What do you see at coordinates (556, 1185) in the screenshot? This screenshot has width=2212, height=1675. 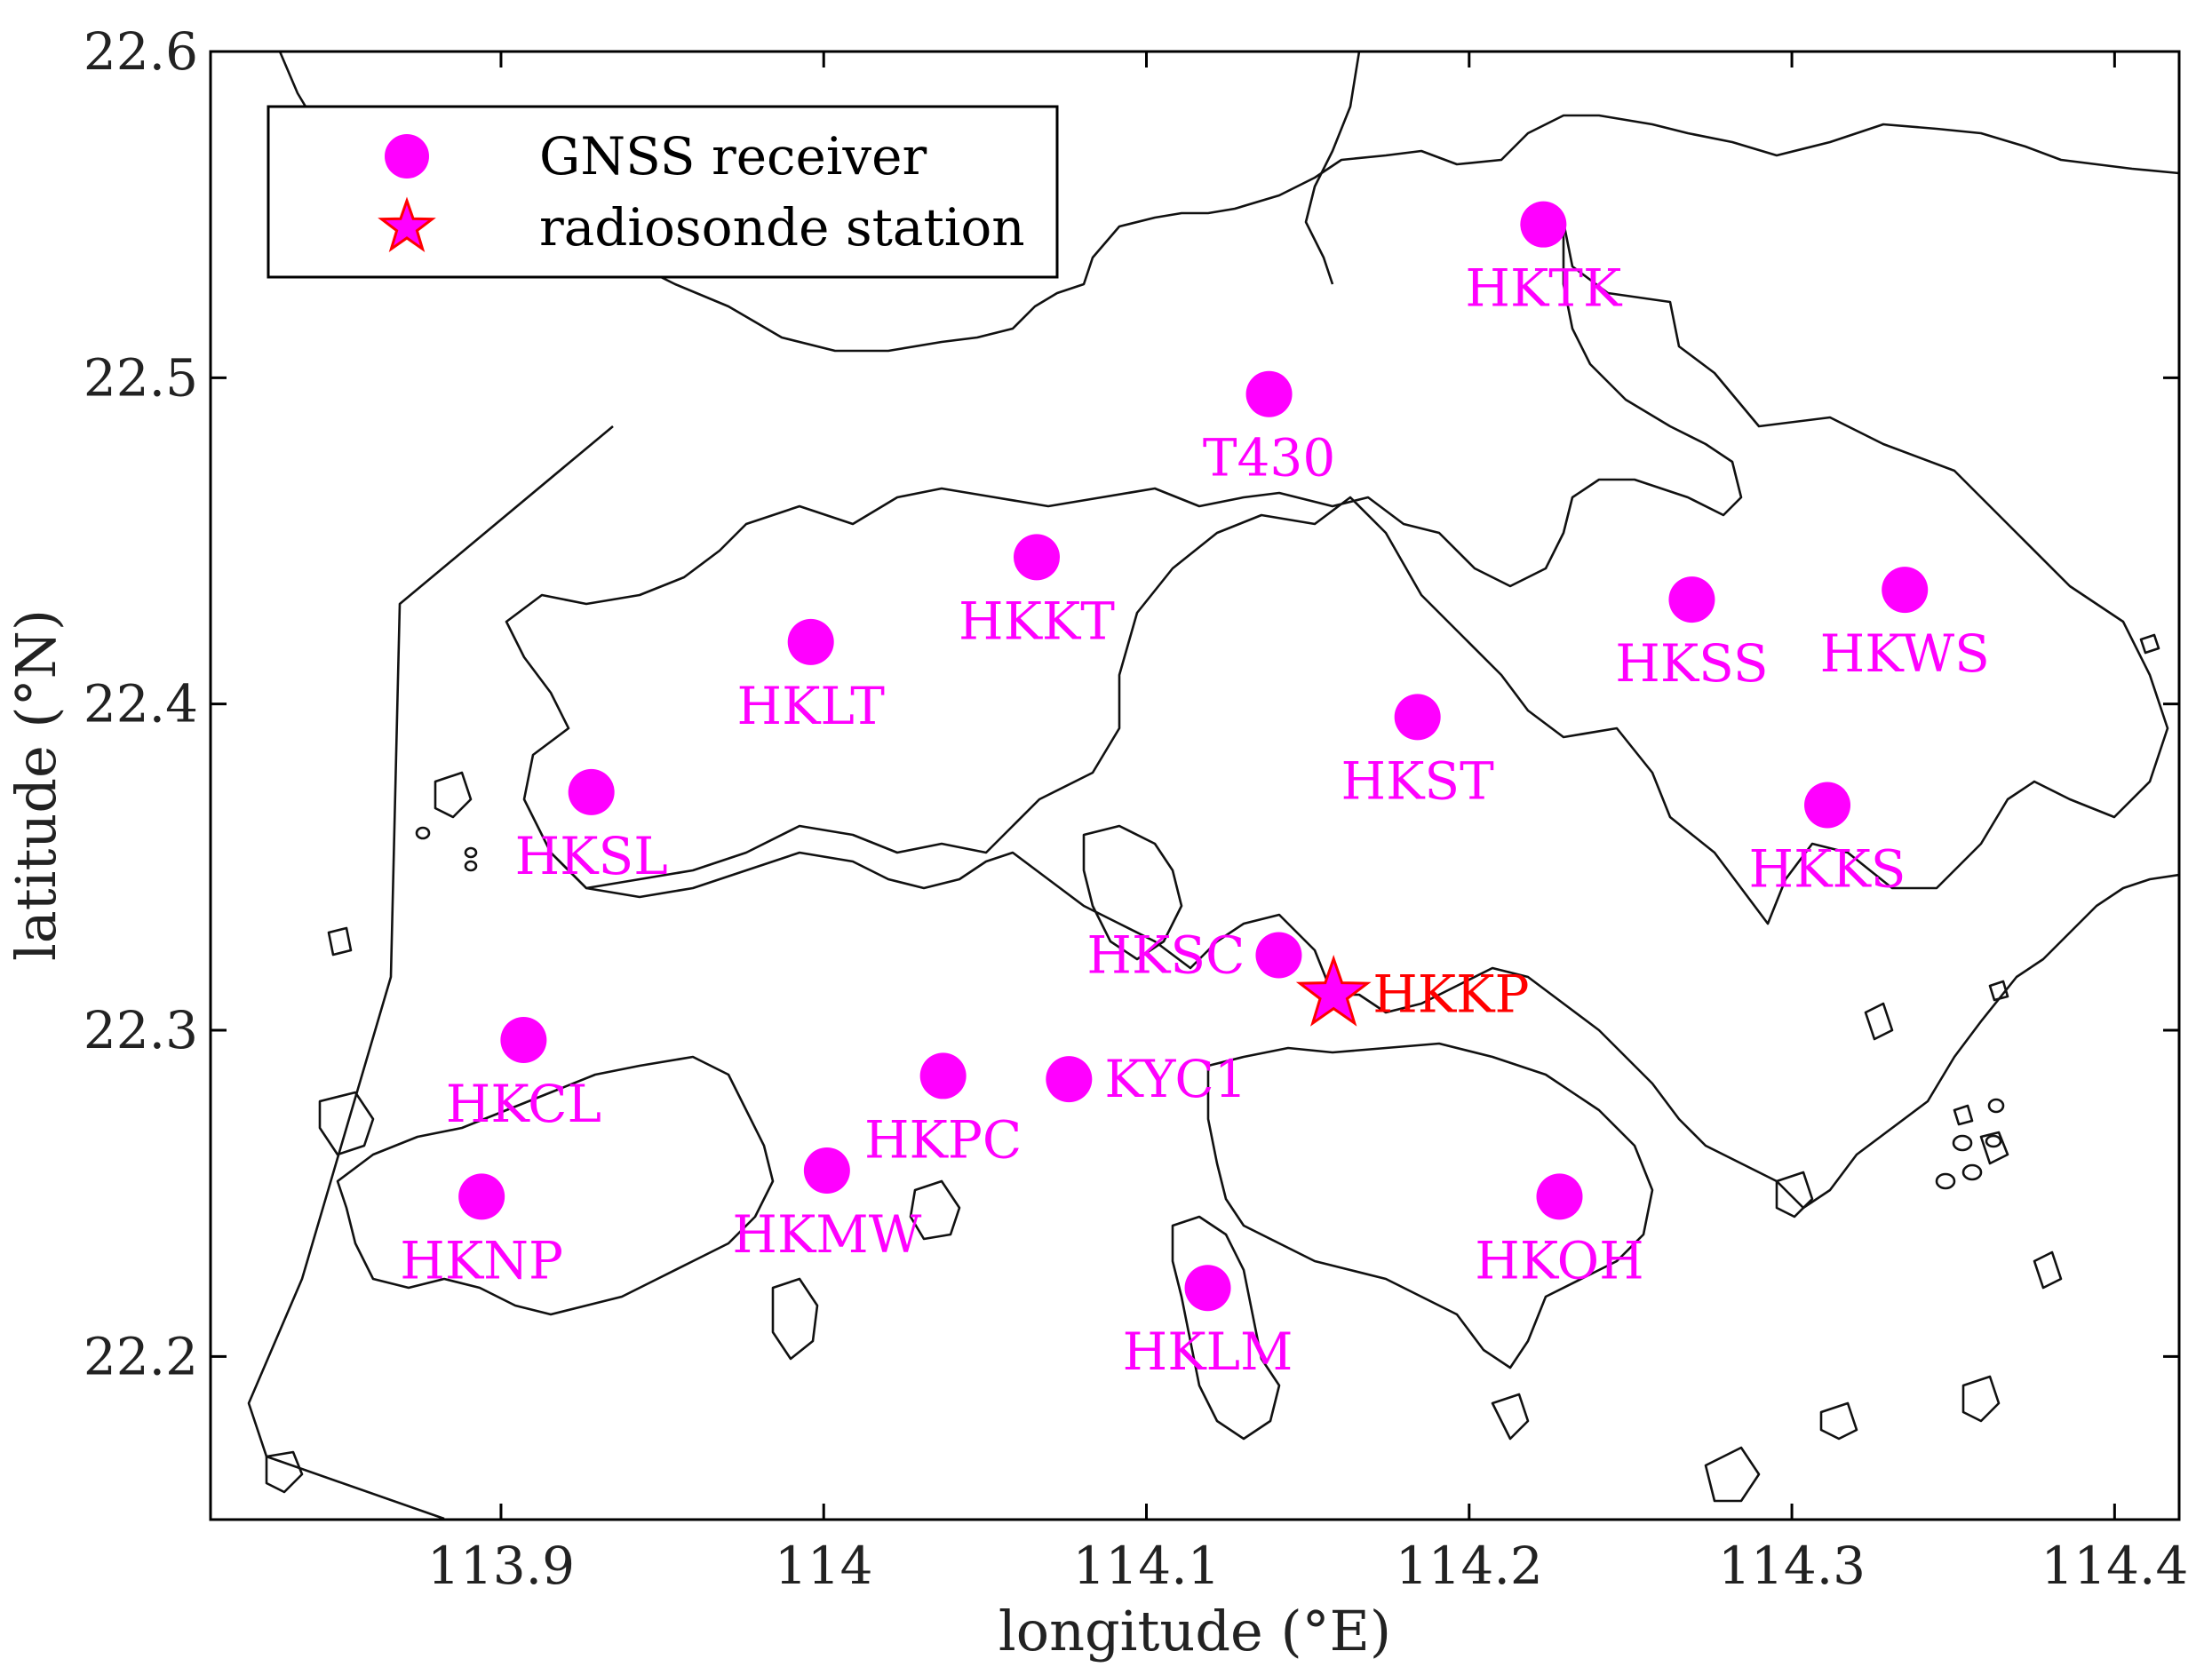 I see `lantau-island-coast` at bounding box center [556, 1185].